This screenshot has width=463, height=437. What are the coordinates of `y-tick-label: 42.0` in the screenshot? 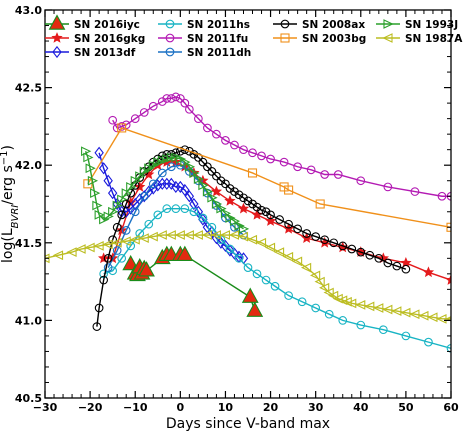 It's located at (28, 165).